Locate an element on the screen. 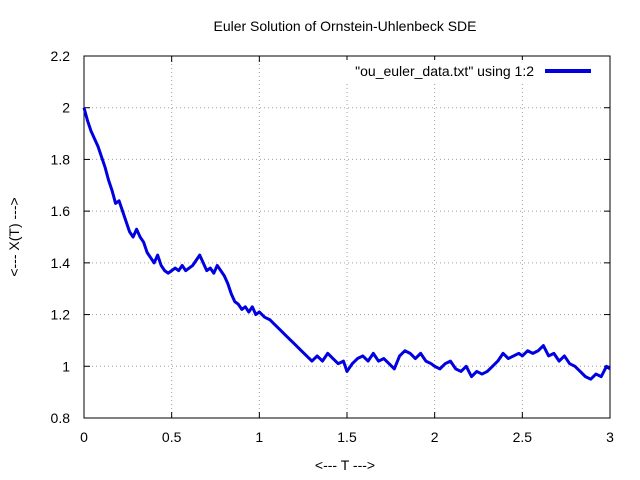 This screenshot has width=640, height=480. y-tick-label: 2 is located at coordinates (66, 108).